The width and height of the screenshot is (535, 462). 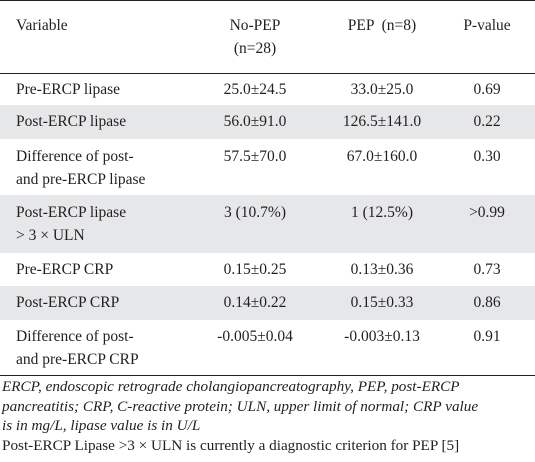 What do you see at coordinates (255, 89) in the screenshot?
I see `row-no-pep: 25.0±24.5` at bounding box center [255, 89].